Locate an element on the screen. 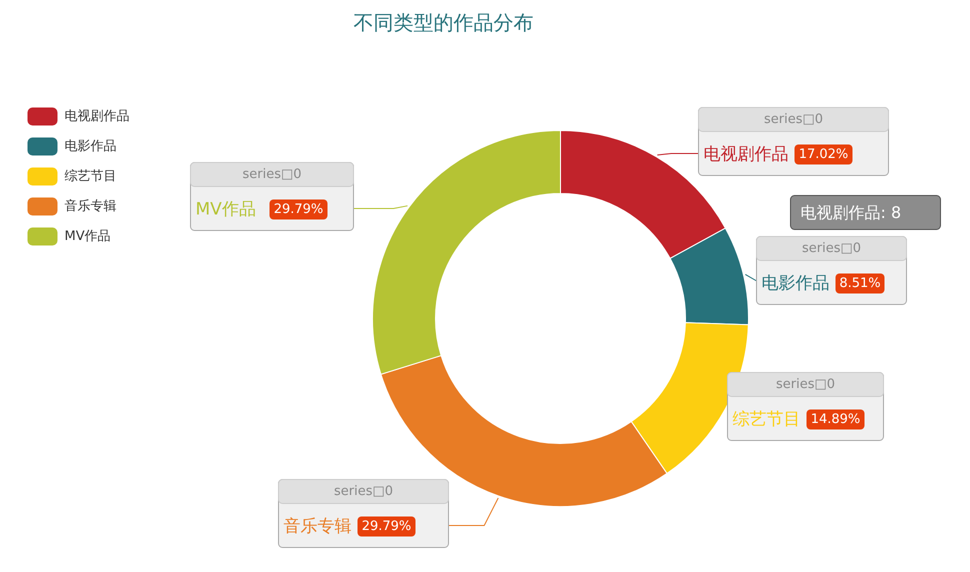 This screenshot has height=572, width=970. slice-label: MV作品 is located at coordinates (226, 210).